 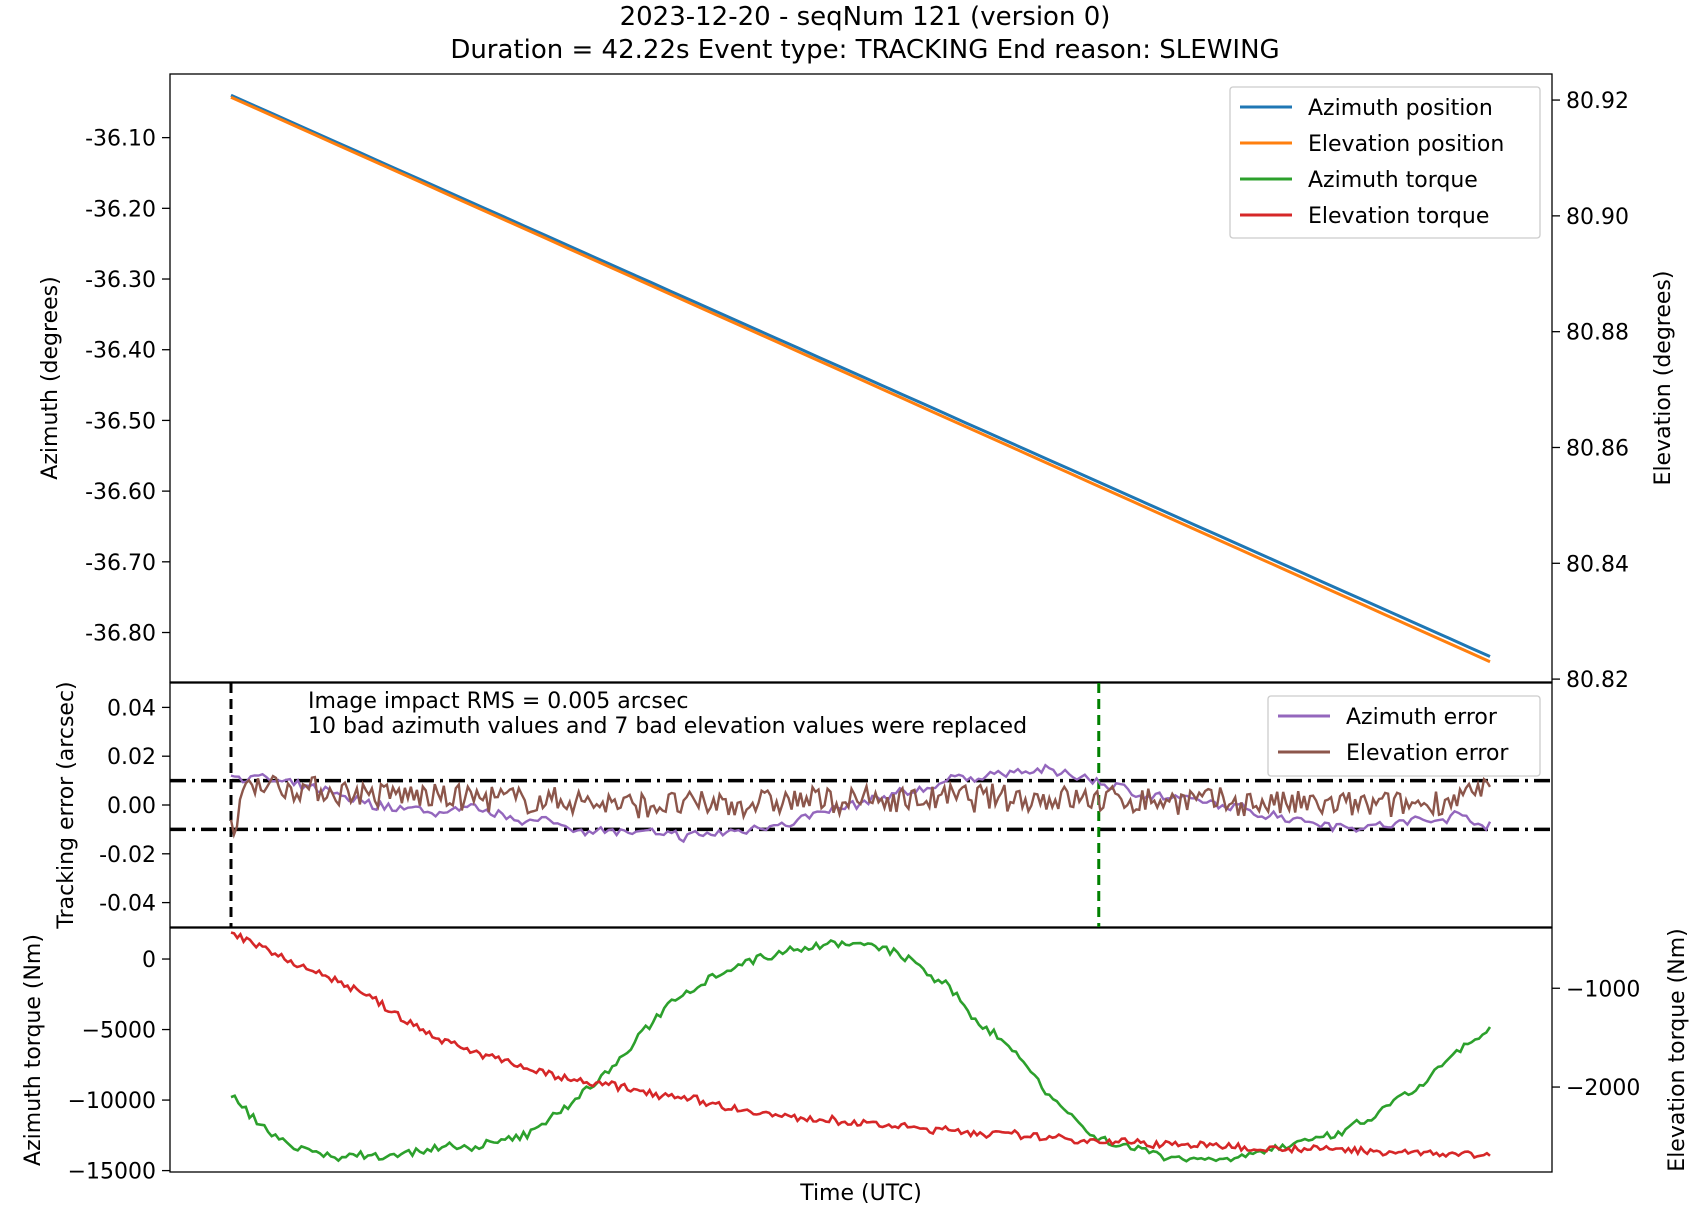 I want to click on series-line-elevation-torque, so click(x=860, y=1045).